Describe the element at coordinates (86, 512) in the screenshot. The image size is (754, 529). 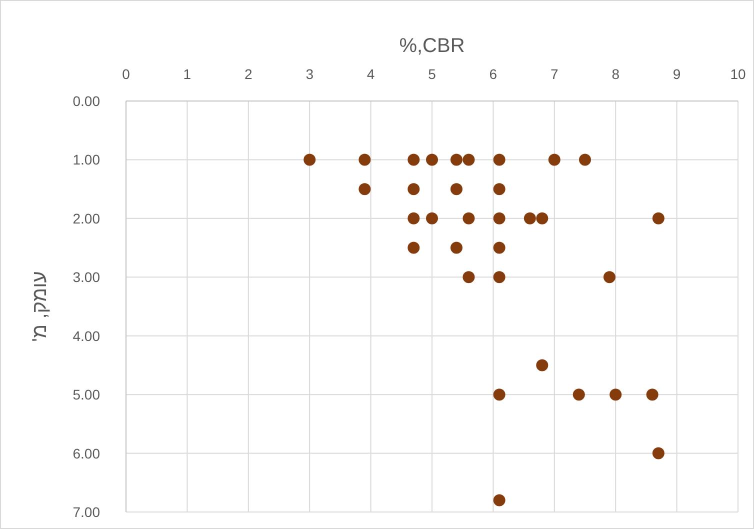
I see `y-tick-label: 7.00` at that location.